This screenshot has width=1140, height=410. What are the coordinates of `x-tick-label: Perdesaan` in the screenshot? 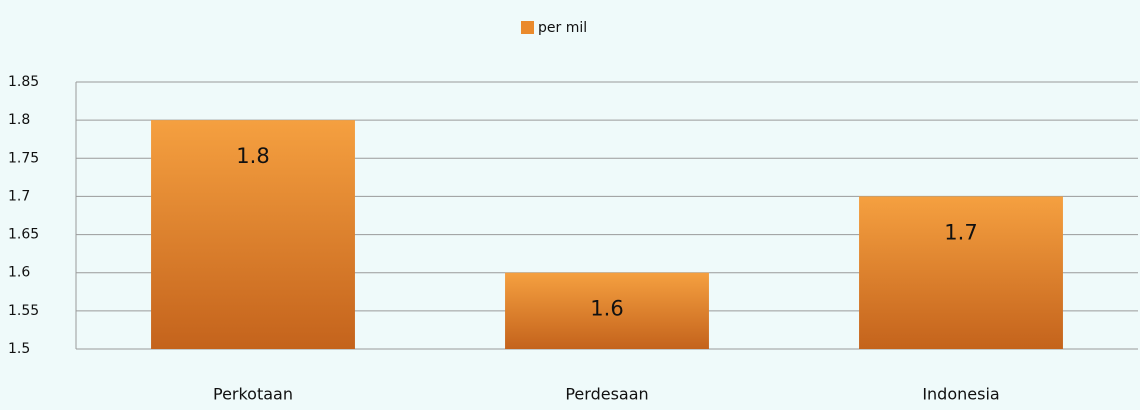 It's located at (606, 394).